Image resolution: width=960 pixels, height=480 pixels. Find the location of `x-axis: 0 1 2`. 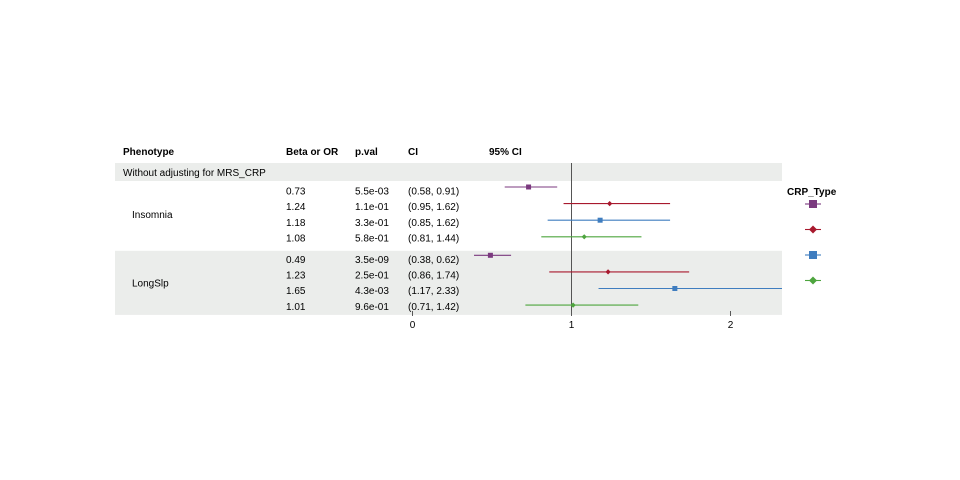

x-axis: 0 1 2 is located at coordinates (572, 321).